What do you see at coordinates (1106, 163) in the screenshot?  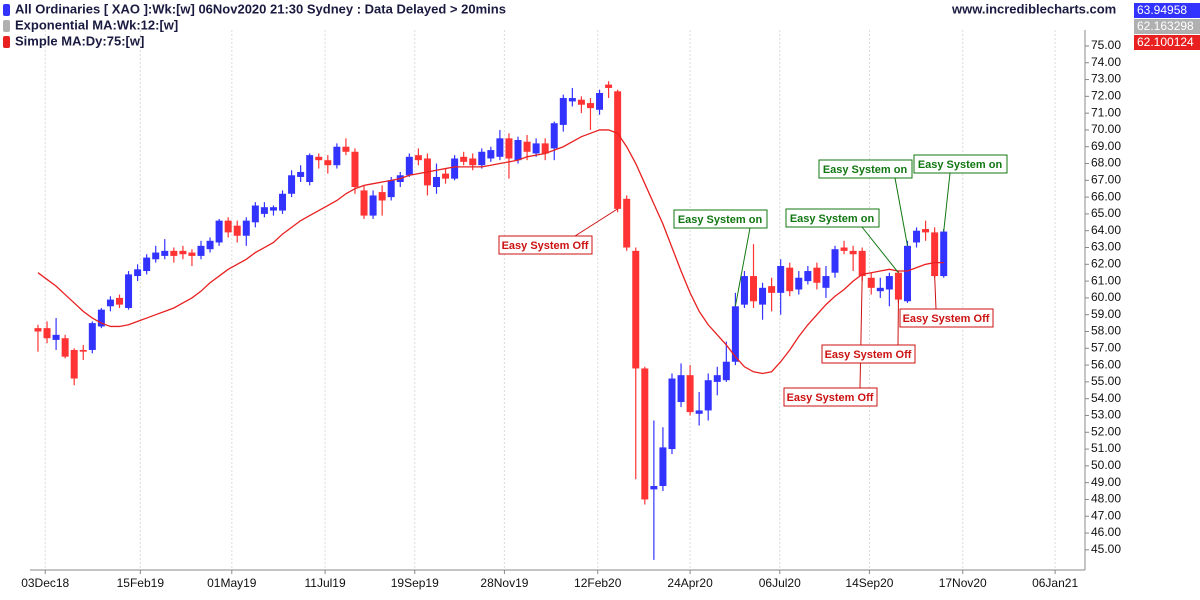 I see `y-tick-label: 68.00` at bounding box center [1106, 163].